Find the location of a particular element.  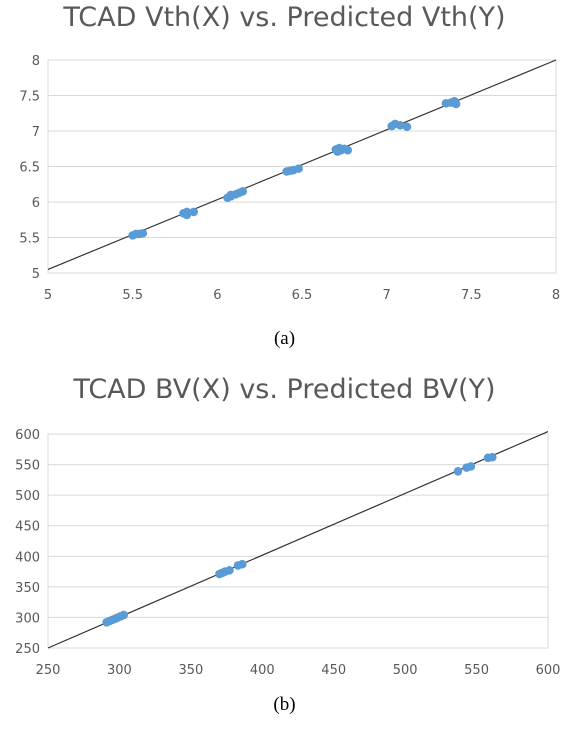

y-tick-label: 450 is located at coordinates (27, 527).